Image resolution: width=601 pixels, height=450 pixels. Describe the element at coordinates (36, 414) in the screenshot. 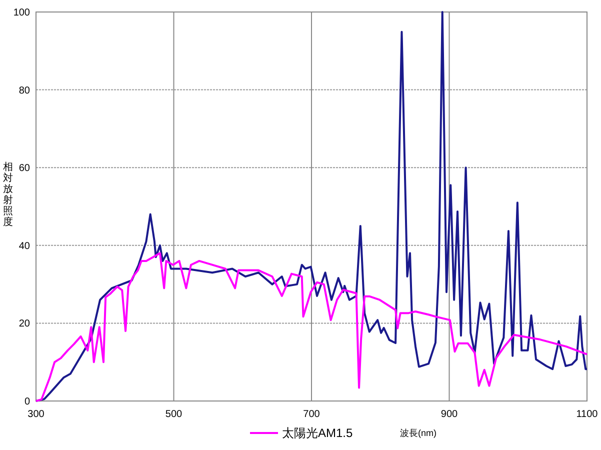

I see `x-tick-label: 300` at that location.